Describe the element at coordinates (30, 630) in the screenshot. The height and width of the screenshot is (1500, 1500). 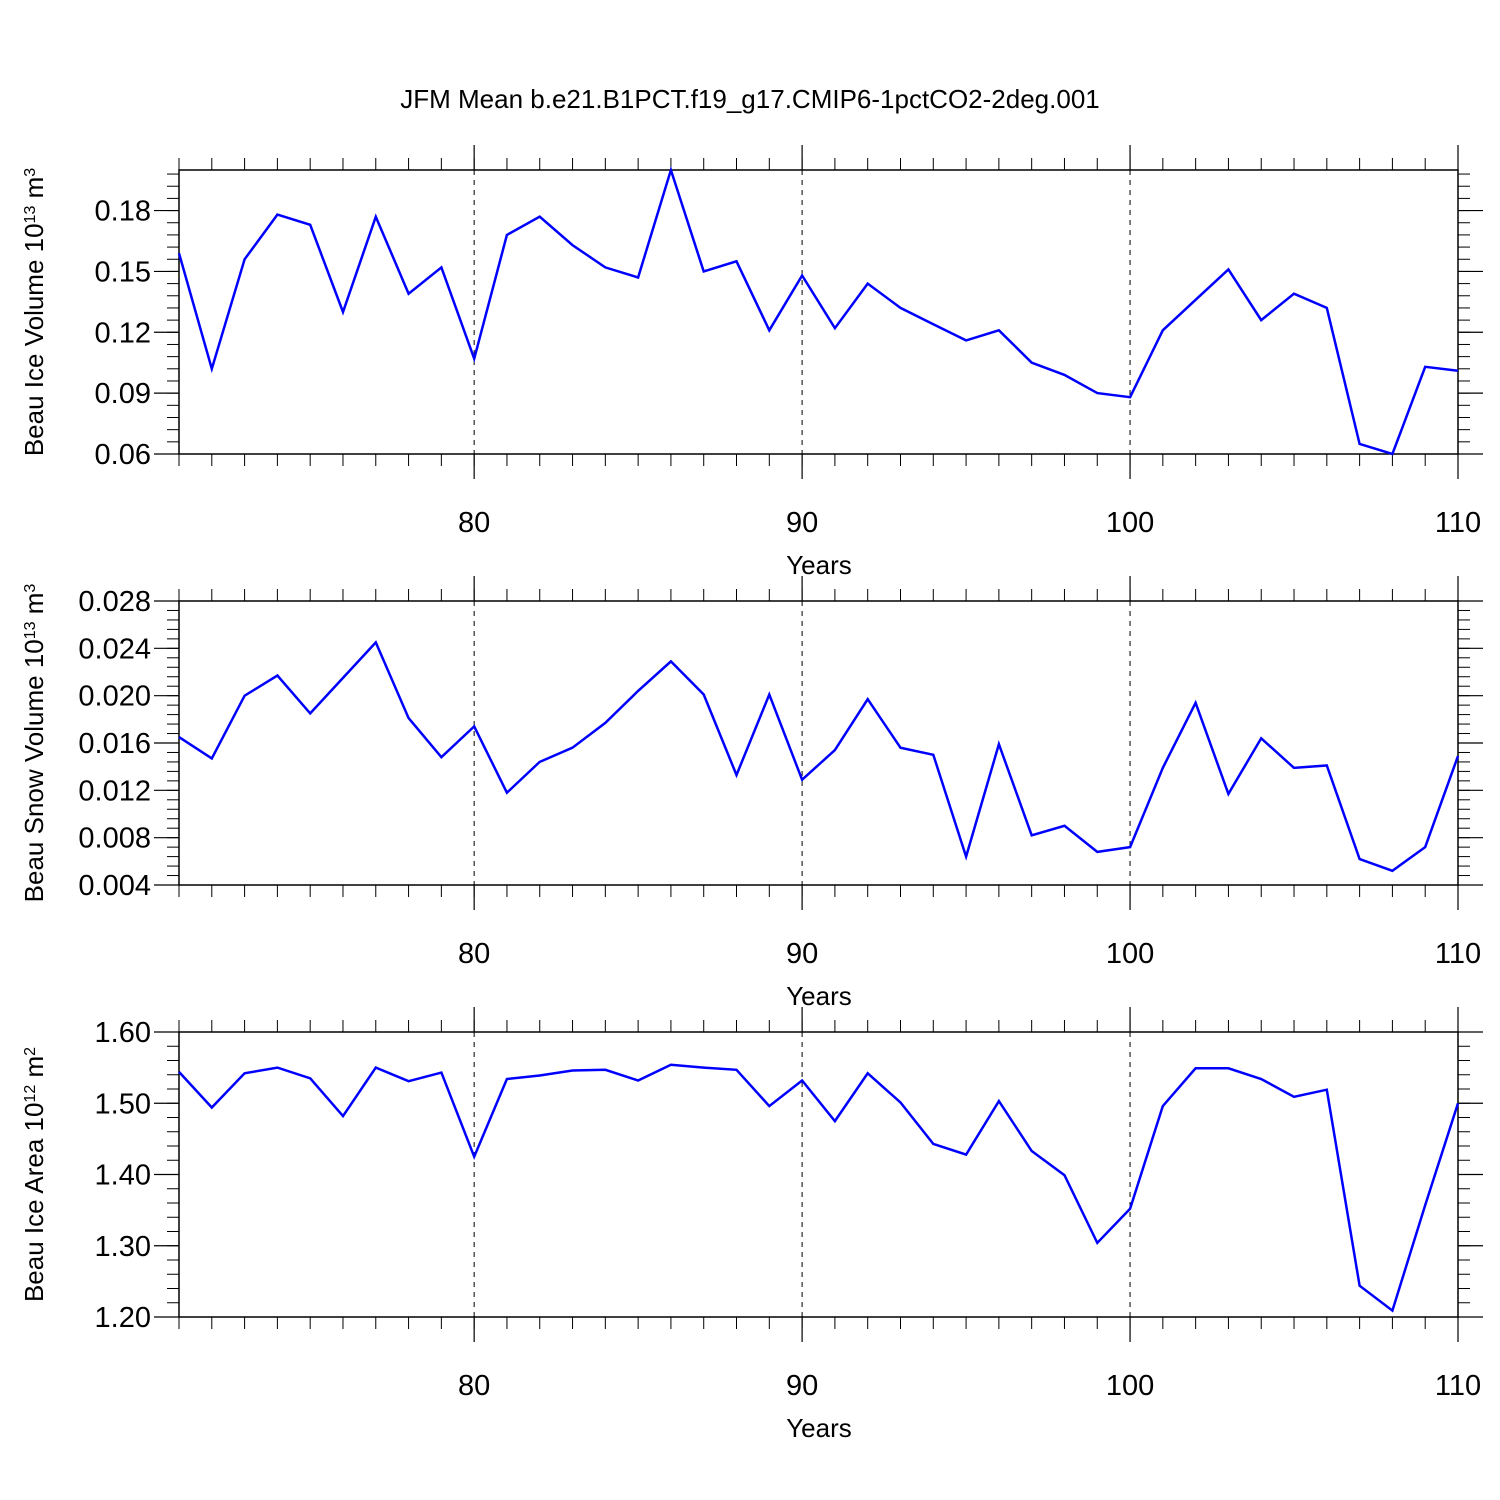
I see `panel-2-y-axis-label-ylabel-exp: 13` at that location.